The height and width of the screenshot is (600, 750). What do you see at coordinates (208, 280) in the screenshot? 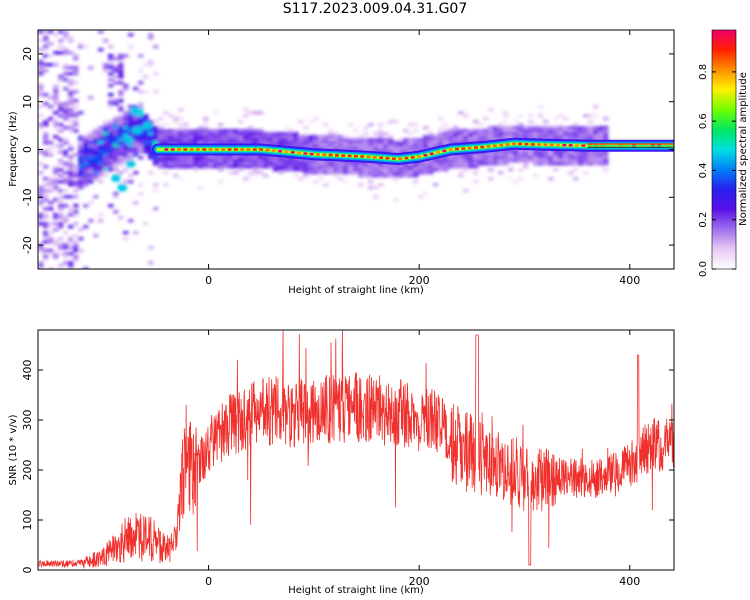
I see `x-tick-label: 0` at bounding box center [208, 280].